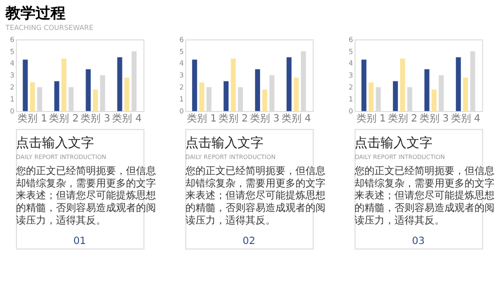  I want to click on chart-title: 教学过程, so click(35, 13).